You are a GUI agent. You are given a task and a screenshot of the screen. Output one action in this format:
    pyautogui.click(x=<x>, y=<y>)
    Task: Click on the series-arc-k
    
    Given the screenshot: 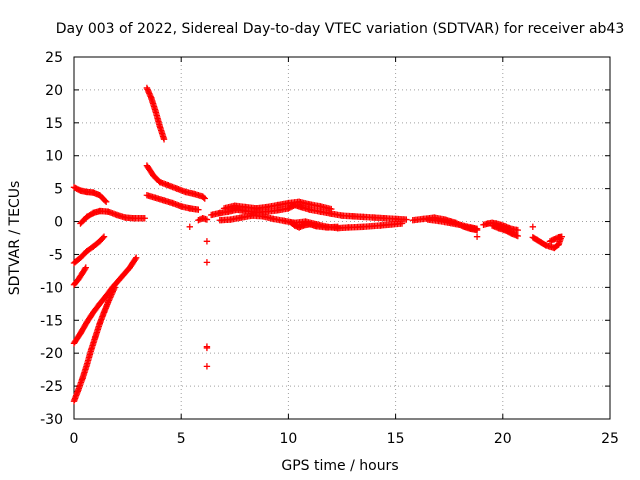 What is the action you would take?
    pyautogui.click(x=501, y=226)
    